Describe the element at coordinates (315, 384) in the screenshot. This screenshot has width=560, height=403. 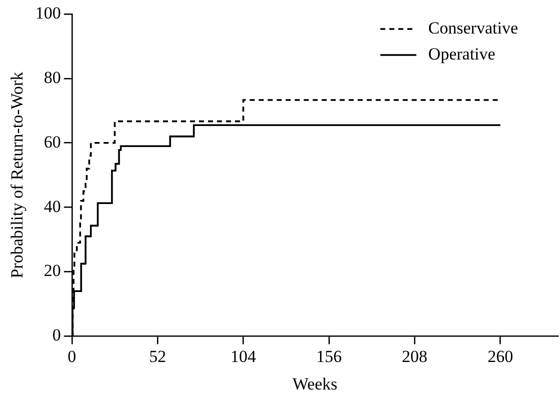
I see `x-axis-title: Weeks` at that location.